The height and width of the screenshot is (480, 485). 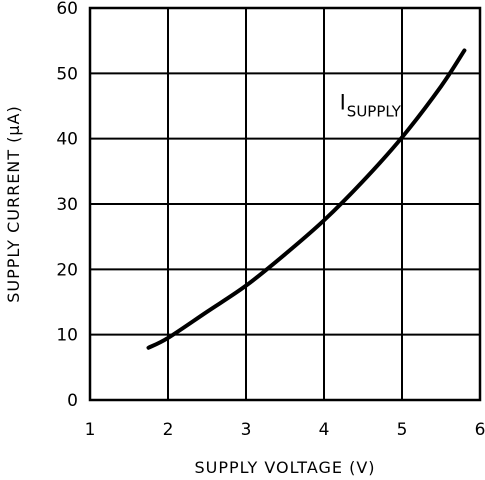 I want to click on y-tick-label: 10, so click(x=67, y=336).